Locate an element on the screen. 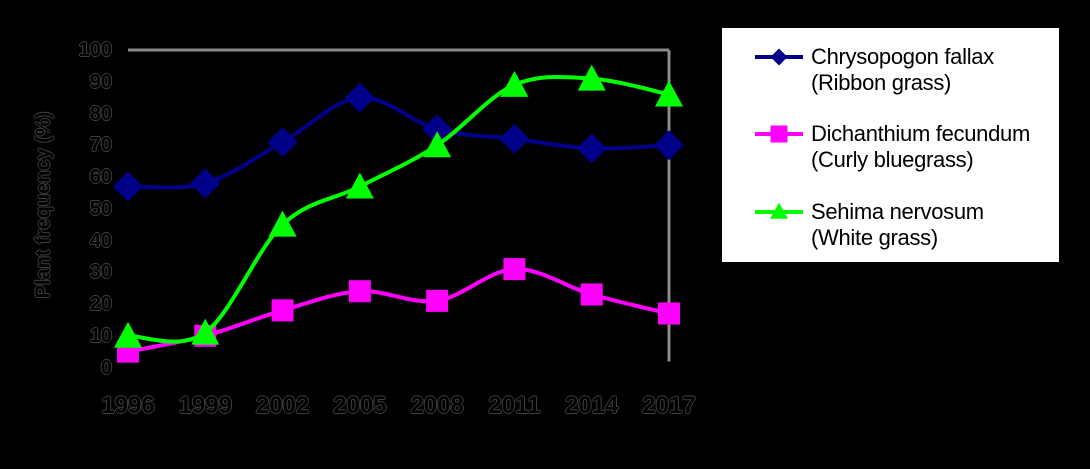 The height and width of the screenshot is (469, 1090). y-axis-tick-labels: 0 10 20 30 40 50 60 70 80 90 100 is located at coordinates (56, 234).